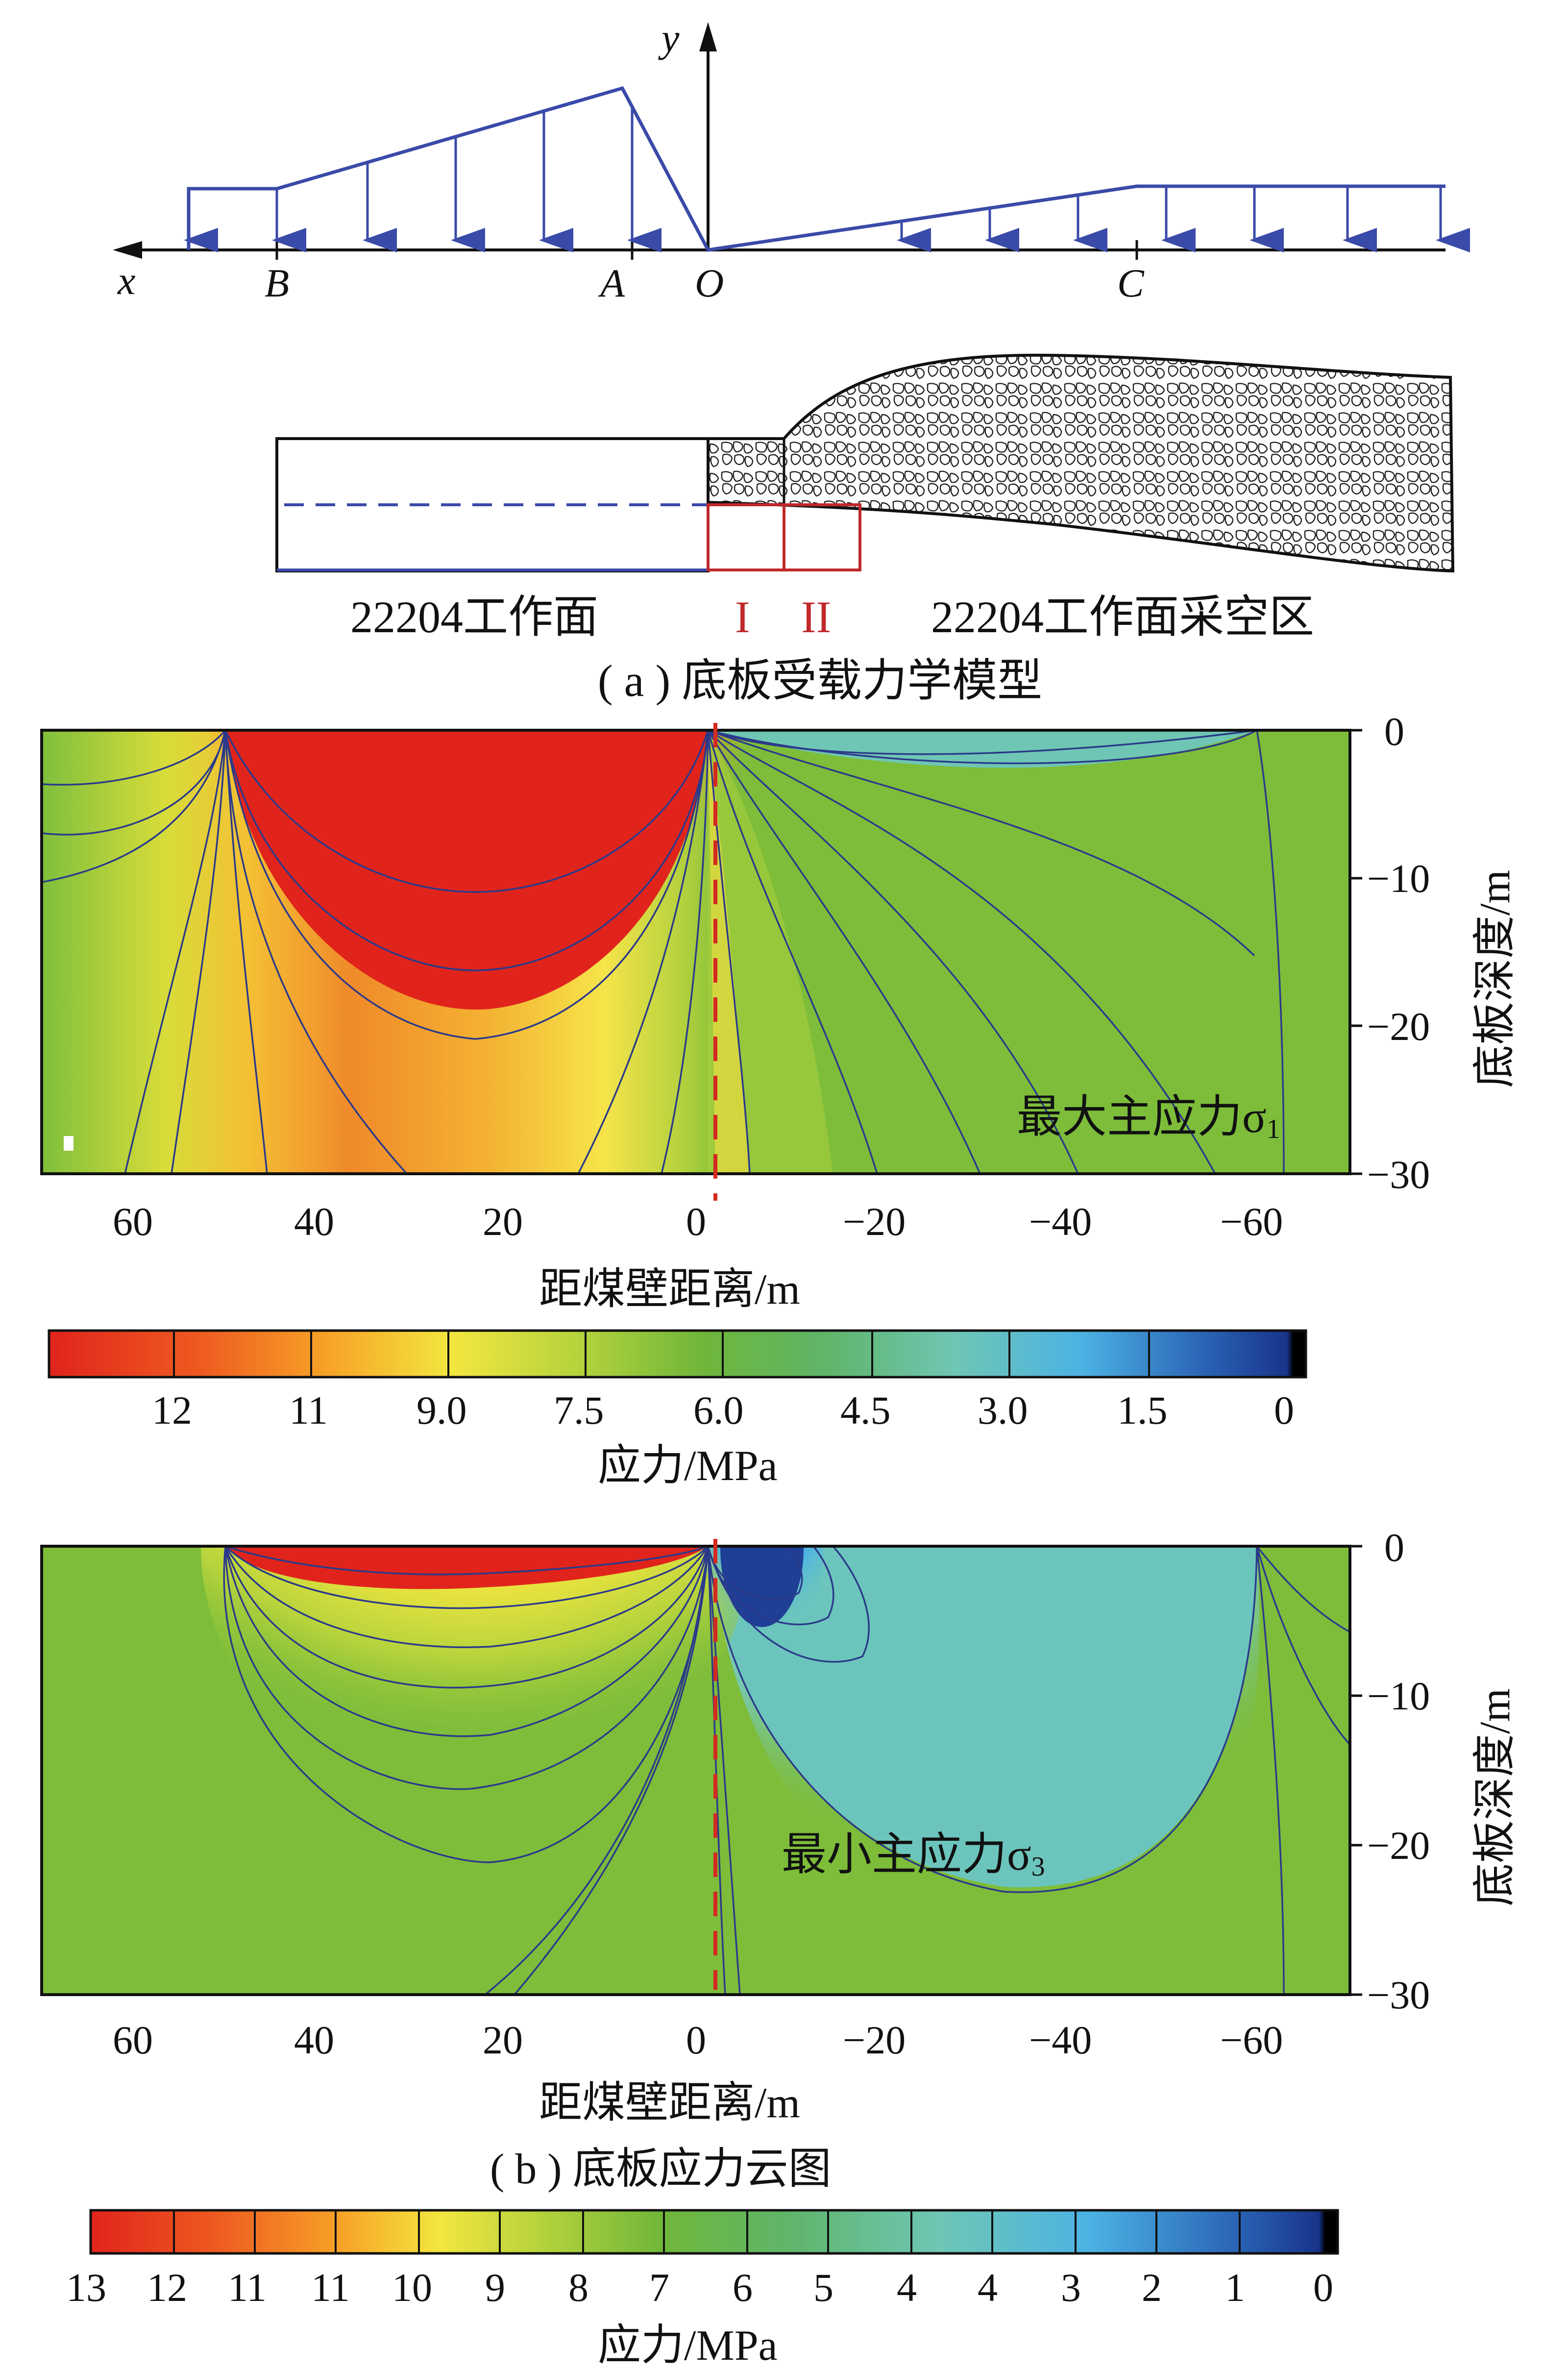 This screenshot has width=1568, height=2372. Describe the element at coordinates (1251, 1221) in the screenshot. I see `plot1-xtick-6: −60` at that location.